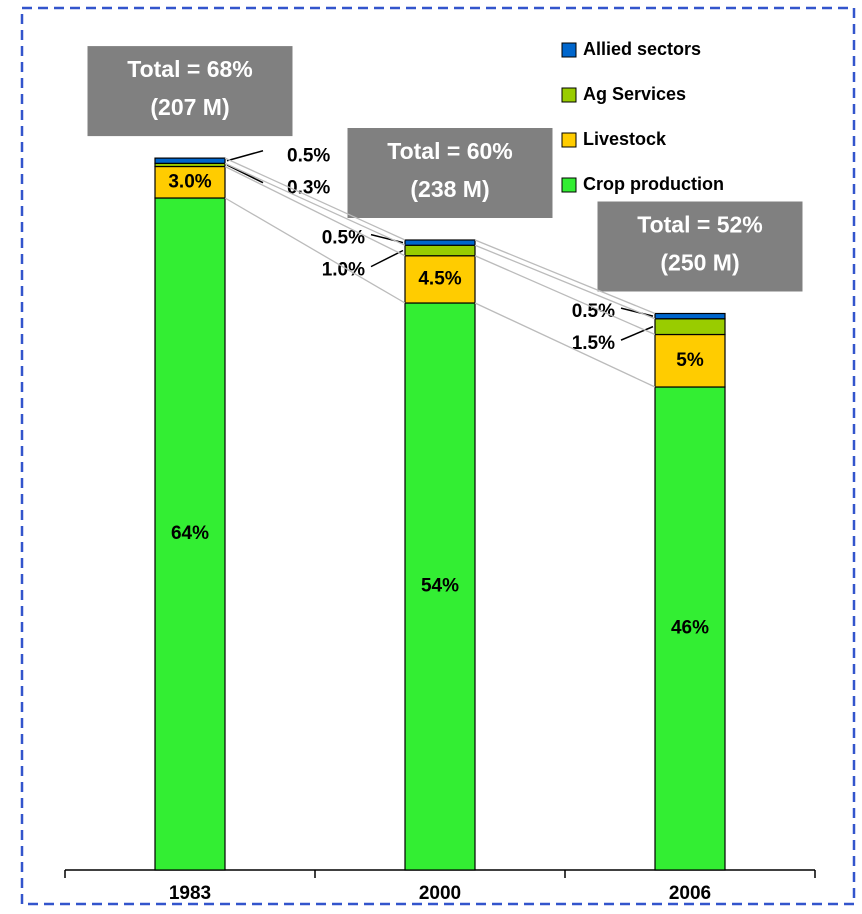 The width and height of the screenshot is (862, 914). Describe the element at coordinates (593, 343) in the screenshot. I see `value-label: 1.5%` at that location.